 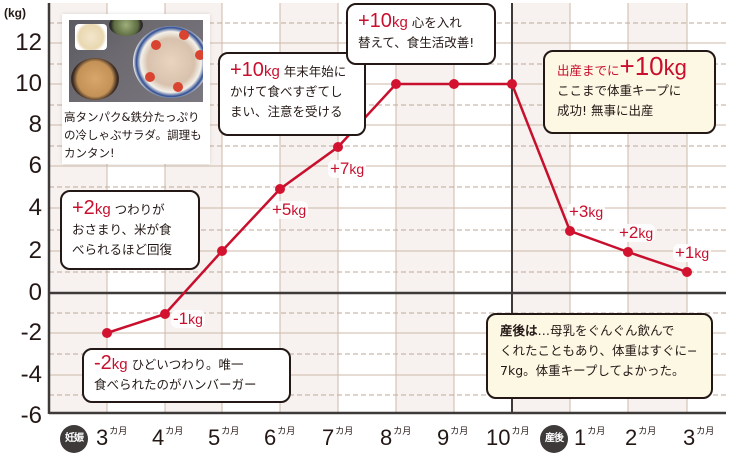 I want to click on x-tick-label: 5カ月, so click(x=224, y=437).